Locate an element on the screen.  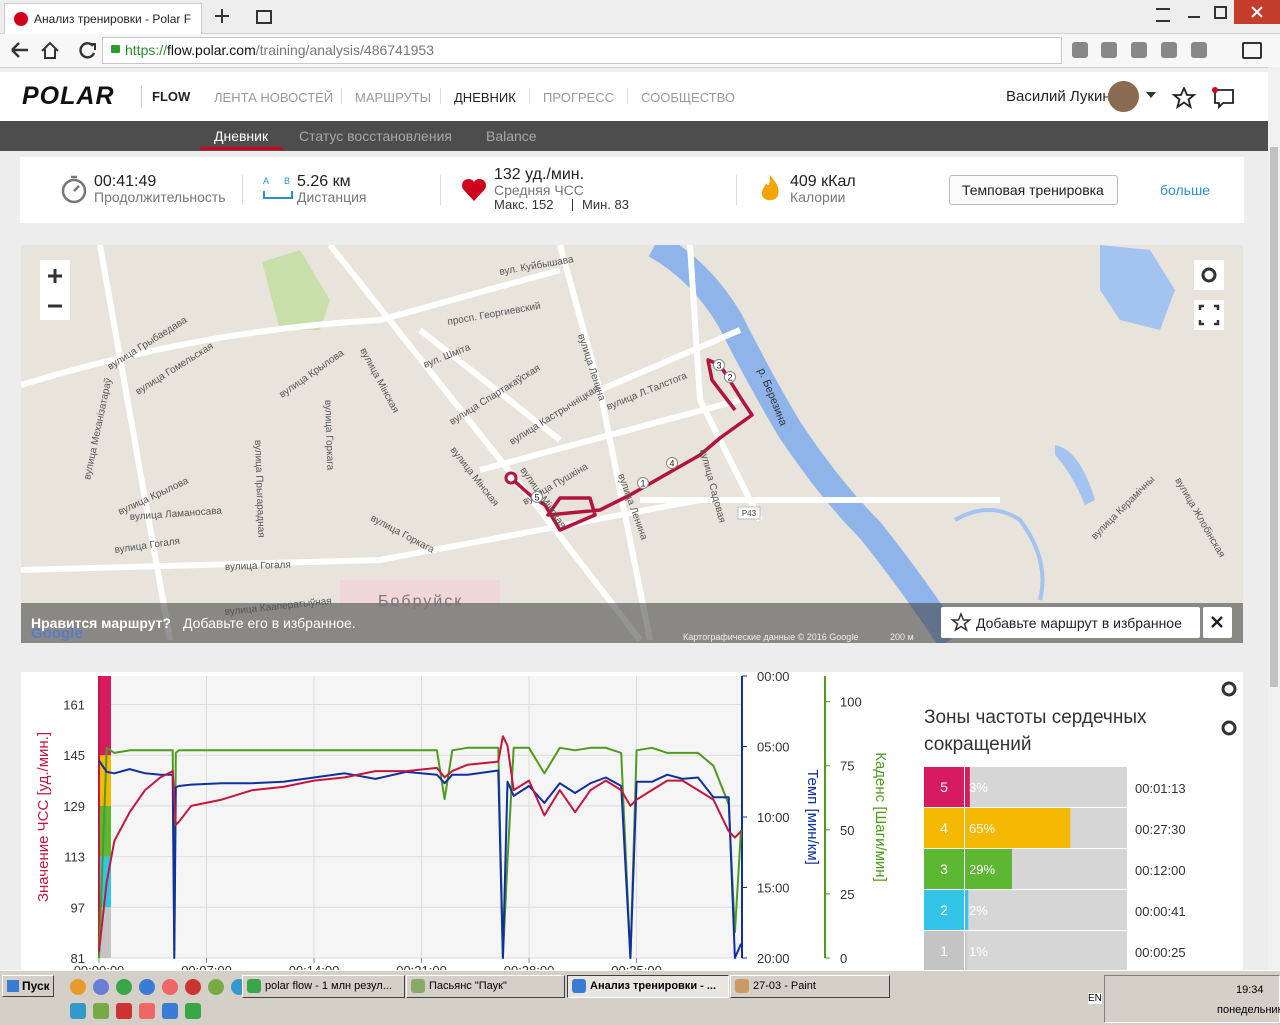
road-sign is located at coordinates (749, 513).